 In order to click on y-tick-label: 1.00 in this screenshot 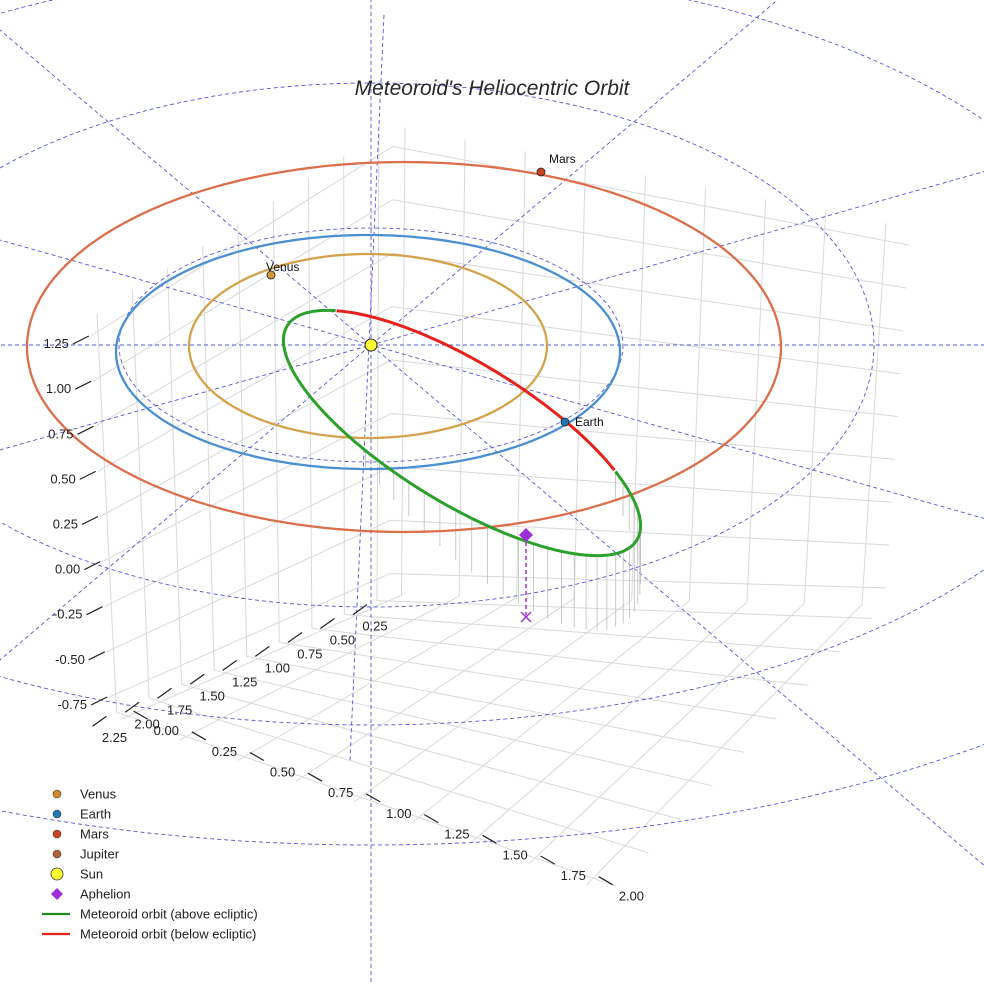, I will do `click(398, 813)`.